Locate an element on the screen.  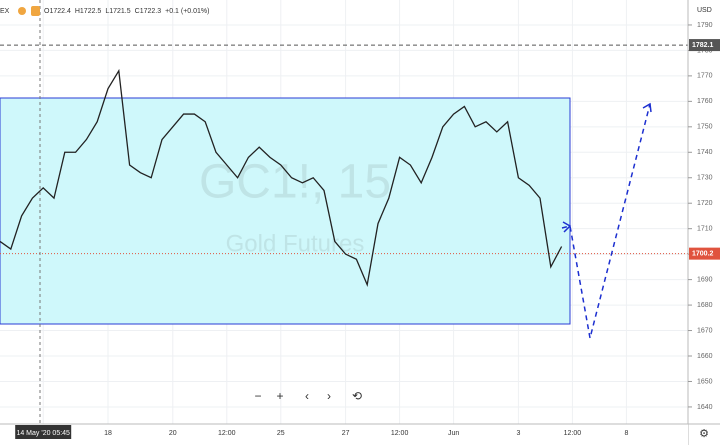
scroll-right: › is located at coordinates (329, 396).